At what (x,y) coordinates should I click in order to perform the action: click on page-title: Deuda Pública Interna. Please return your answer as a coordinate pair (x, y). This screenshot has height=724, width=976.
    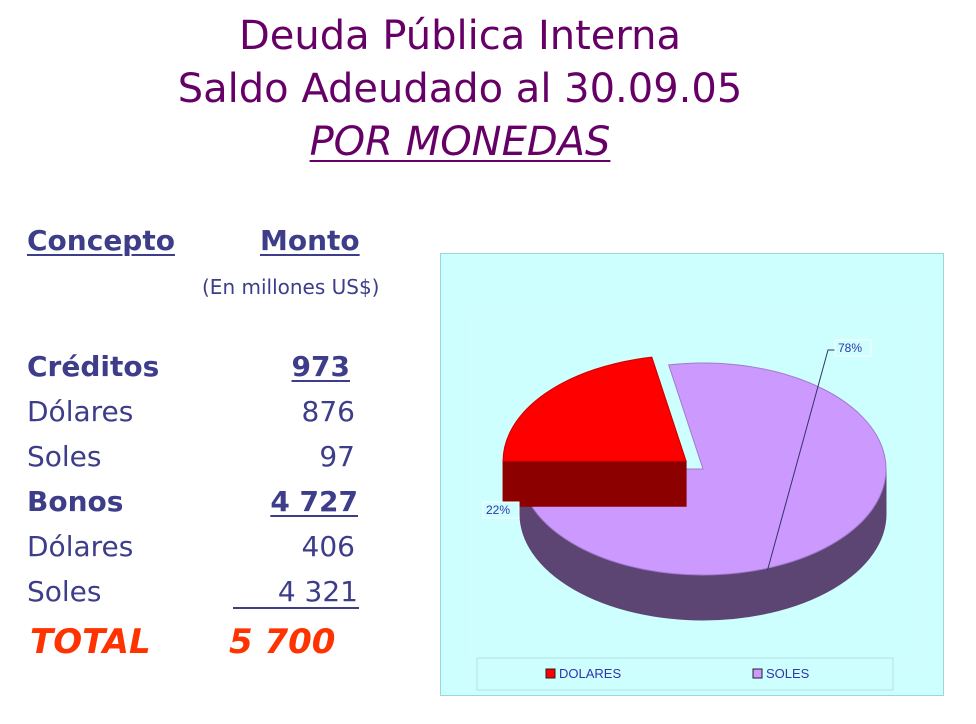
    Looking at the image, I should click on (460, 36).